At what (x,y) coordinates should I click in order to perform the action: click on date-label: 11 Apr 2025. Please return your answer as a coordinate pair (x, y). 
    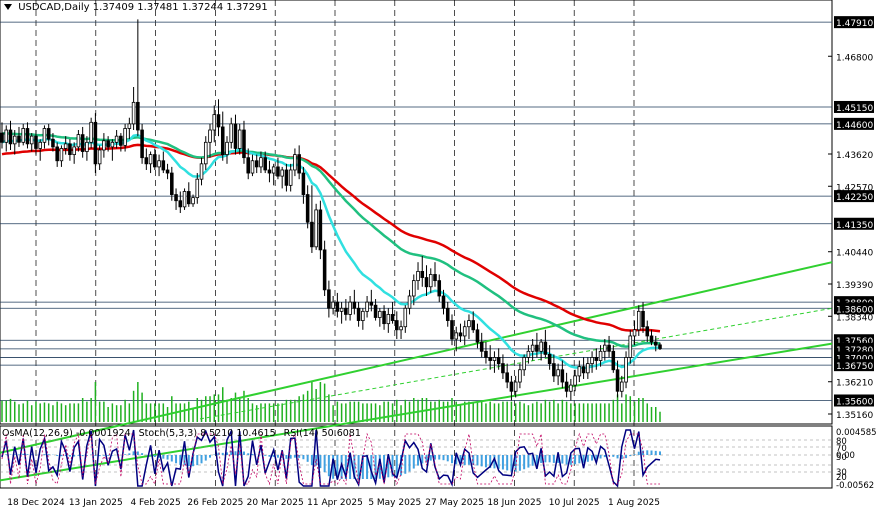
    Looking at the image, I should click on (335, 503).